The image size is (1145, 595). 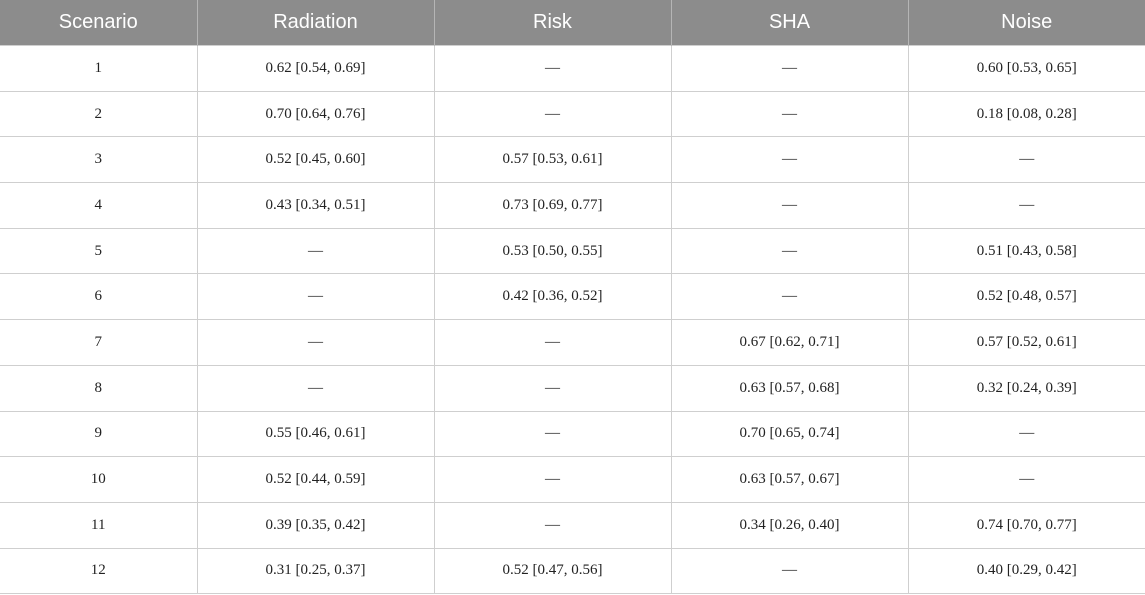 What do you see at coordinates (1026, 251) in the screenshot?
I see `value-cell: 0.51 [0.43, 0.58]` at bounding box center [1026, 251].